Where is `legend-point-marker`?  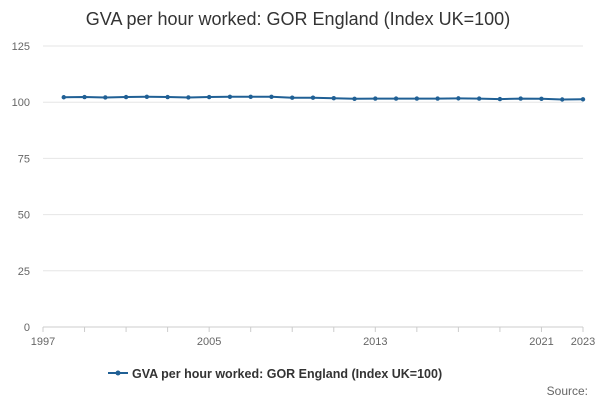
legend-point-marker is located at coordinates (118, 373).